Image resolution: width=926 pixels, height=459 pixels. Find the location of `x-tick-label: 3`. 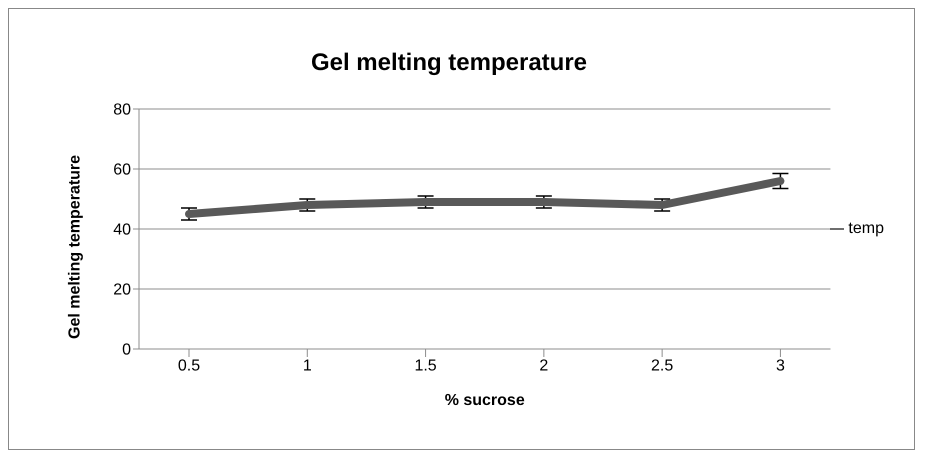

x-tick-label: 3 is located at coordinates (780, 365).